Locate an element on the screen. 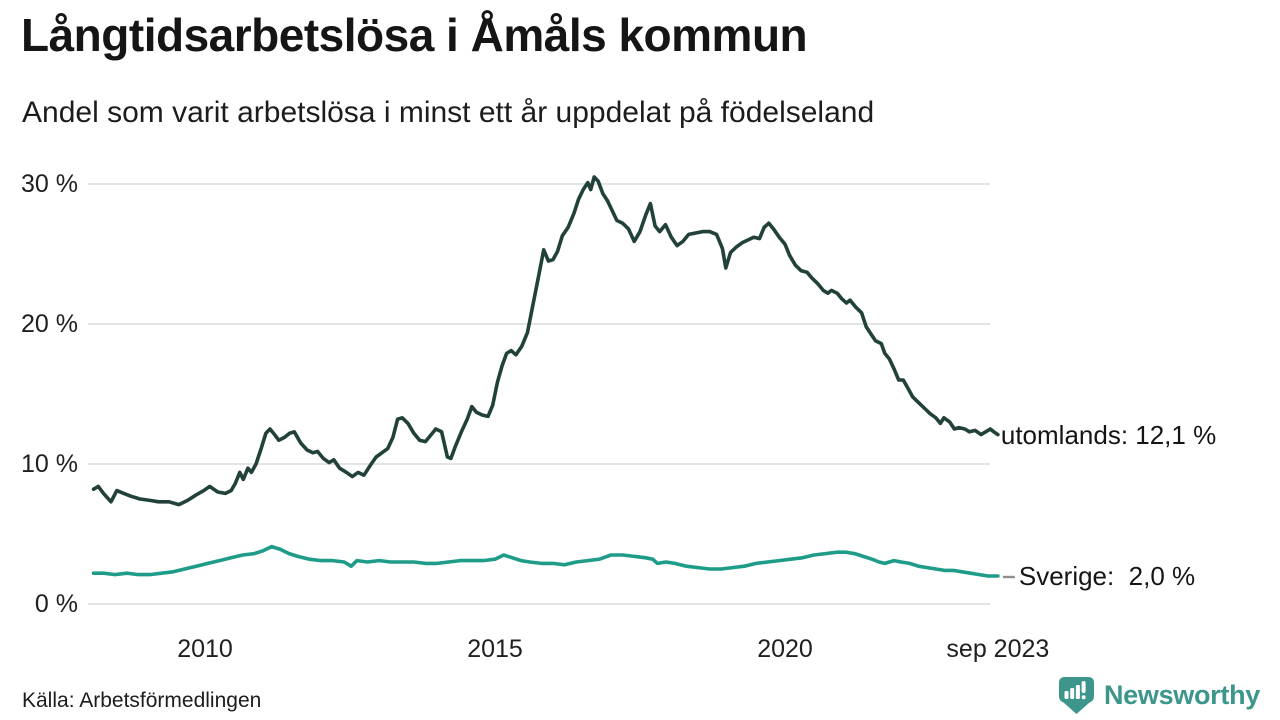 Image resolution: width=1280 pixels, height=720 pixels. y-axis-tick-label: 10 % is located at coordinates (49, 464).